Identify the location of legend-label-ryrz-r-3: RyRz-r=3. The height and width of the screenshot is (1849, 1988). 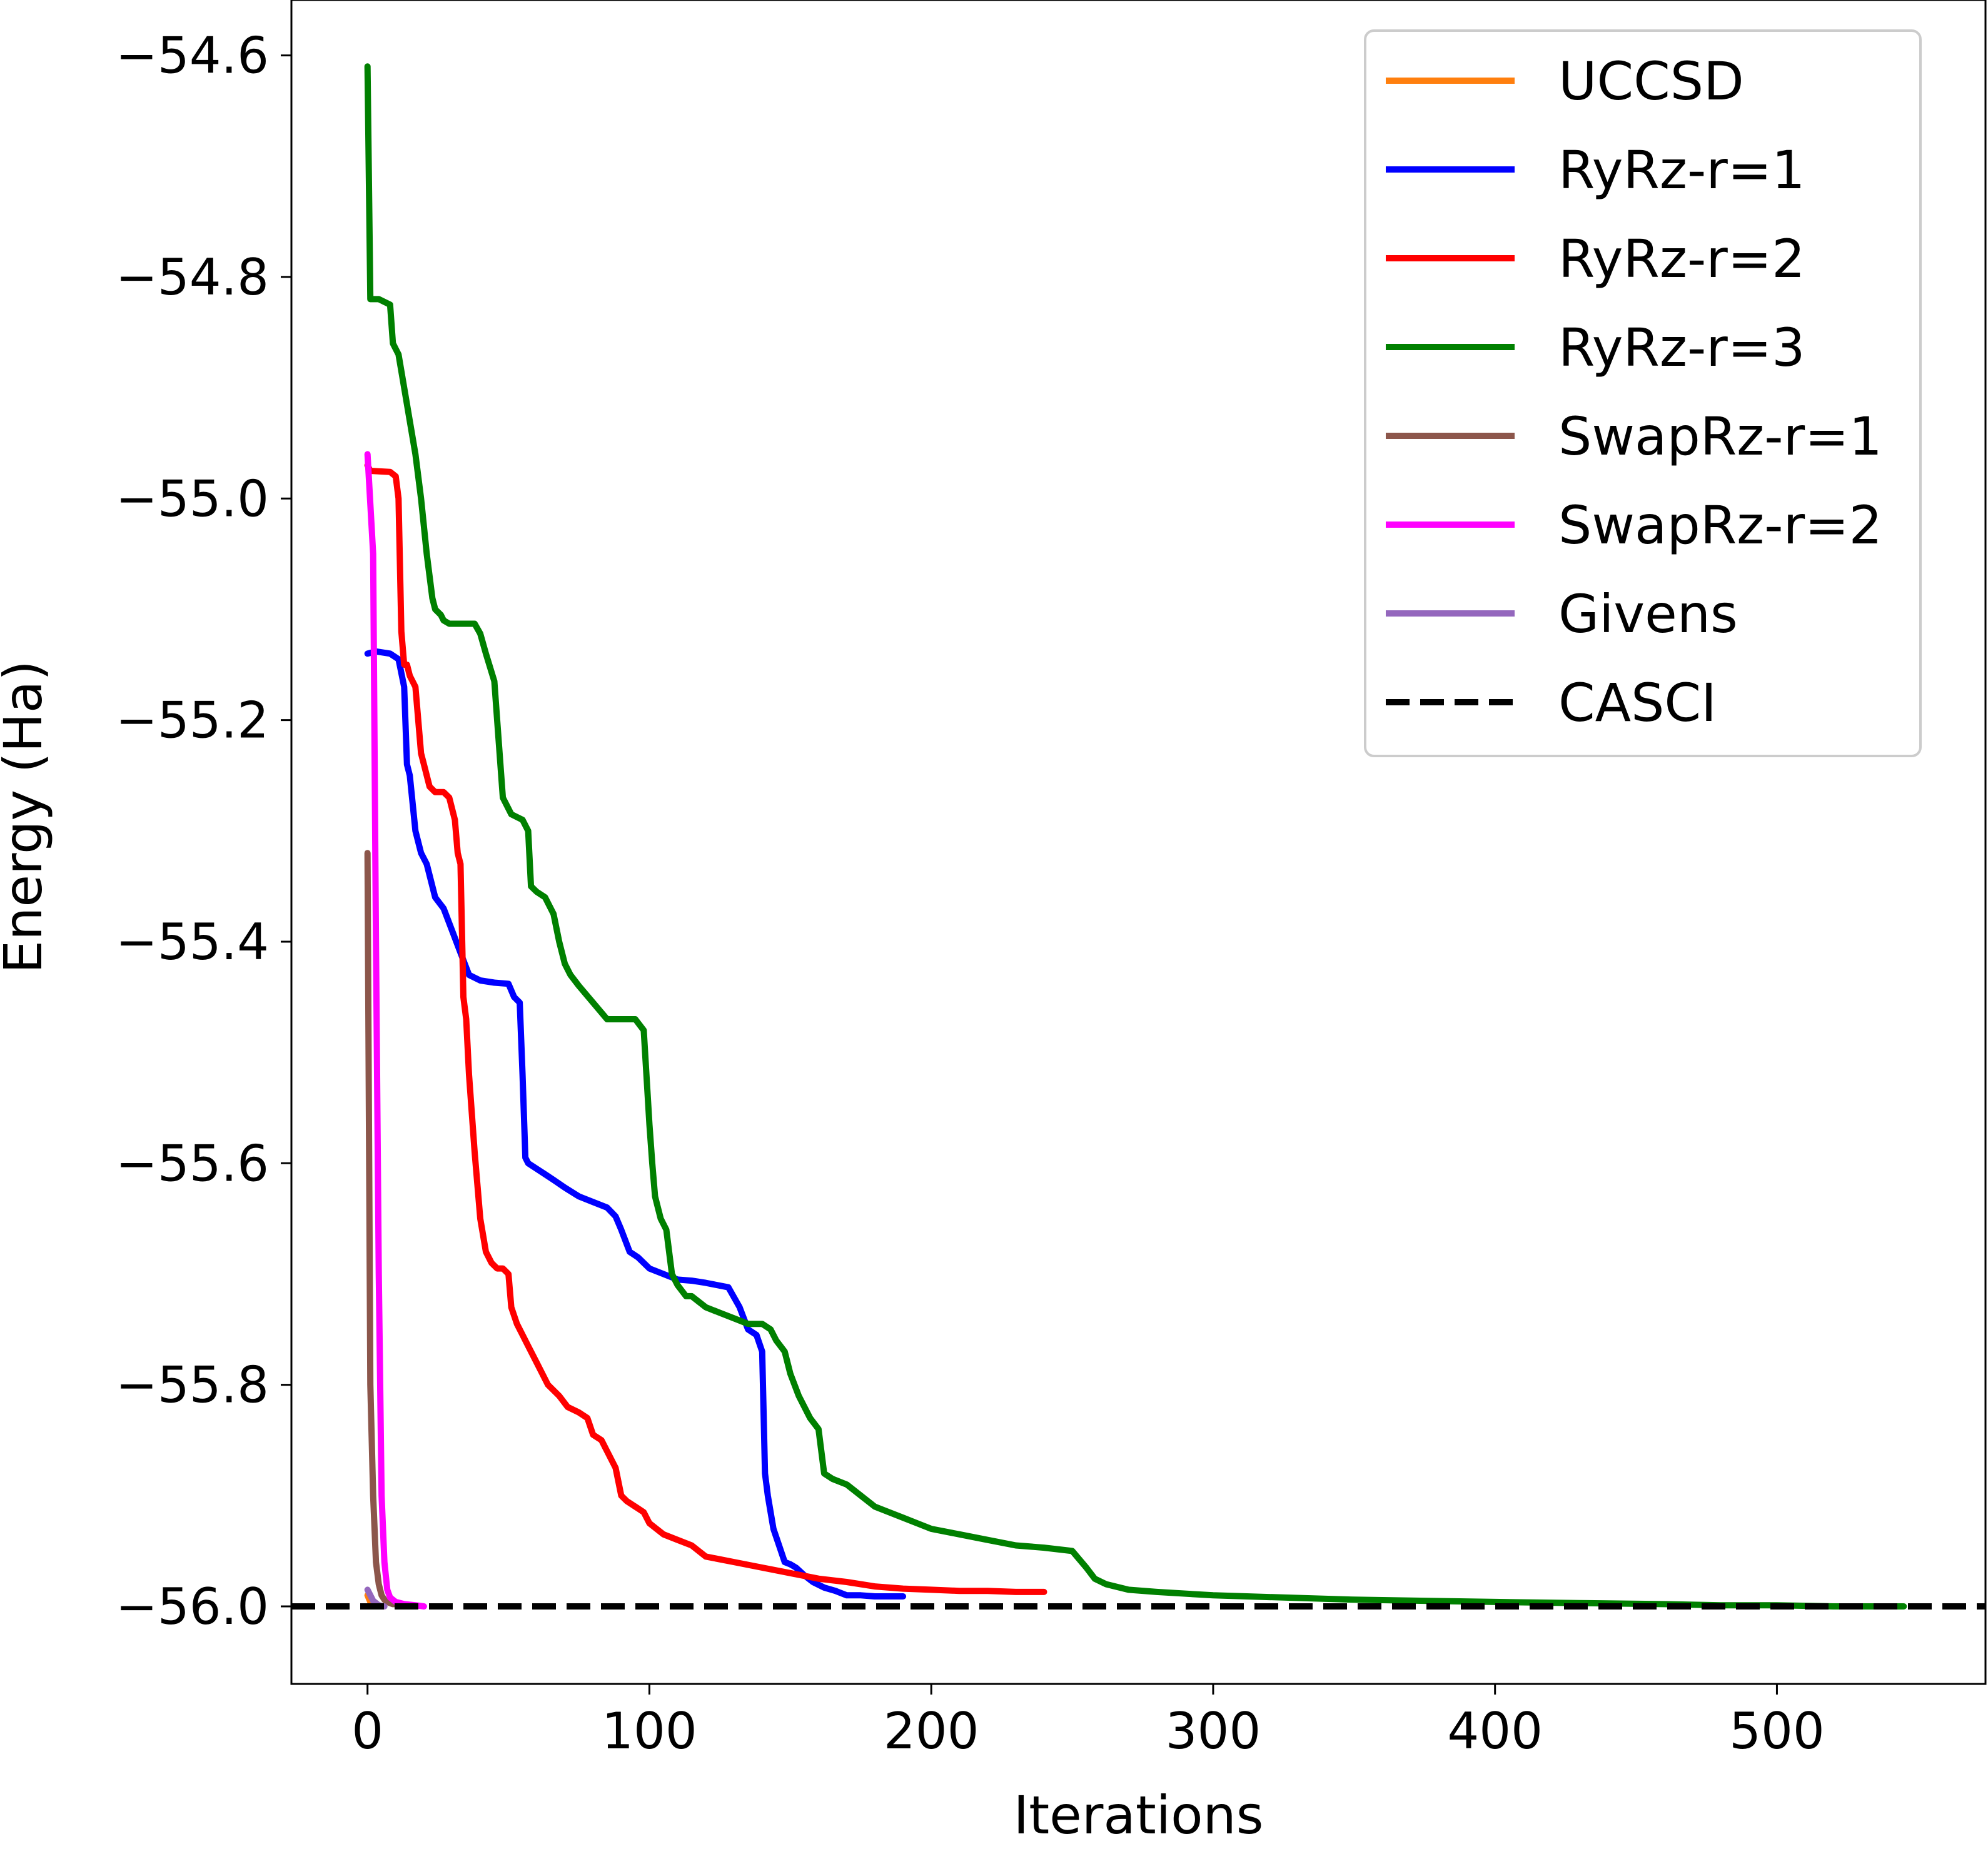
(1681, 348).